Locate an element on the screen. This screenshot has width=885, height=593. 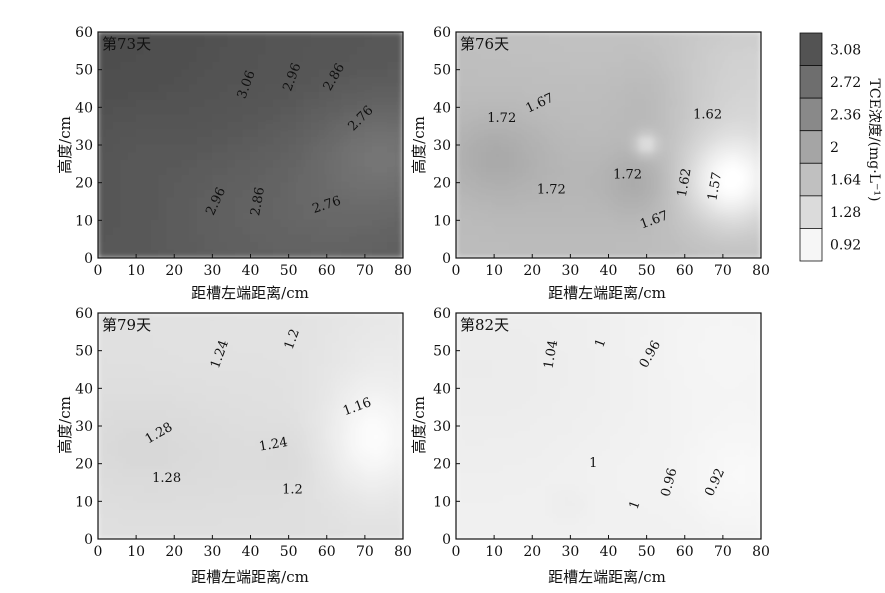
panel-title-day-73: 第73天 is located at coordinates (126, 44).